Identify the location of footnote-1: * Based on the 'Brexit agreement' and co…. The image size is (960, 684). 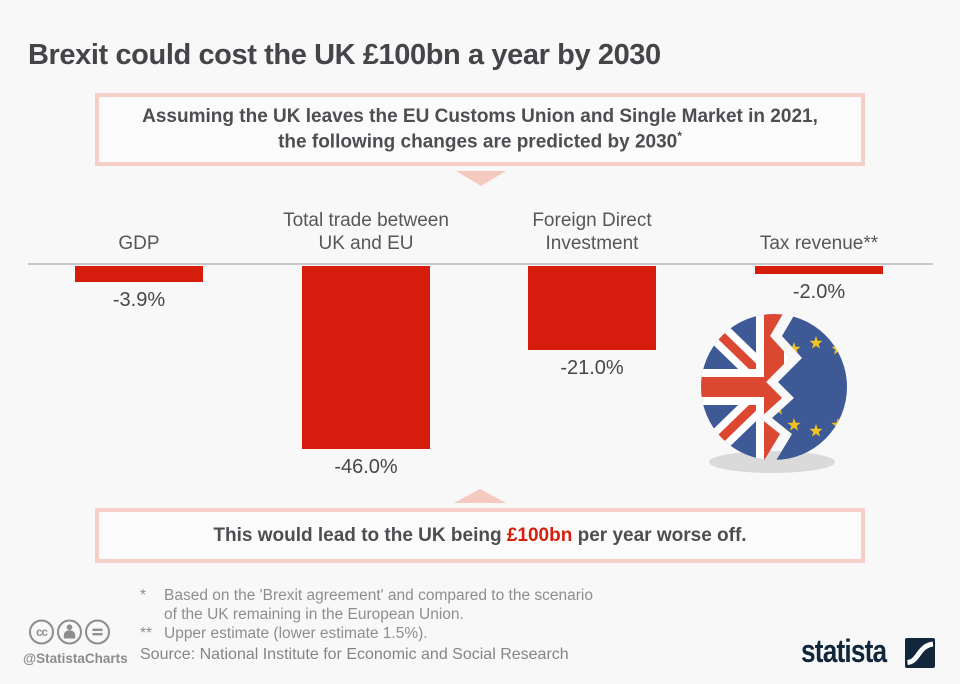
(366, 605).